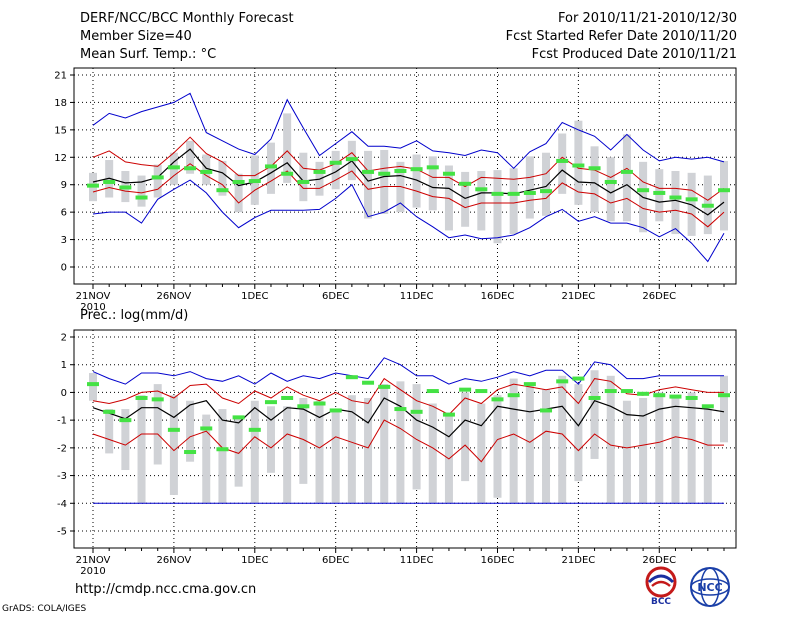 The width and height of the screenshot is (800, 618). I want to click on temp-ytick-label: 12, so click(60, 158).